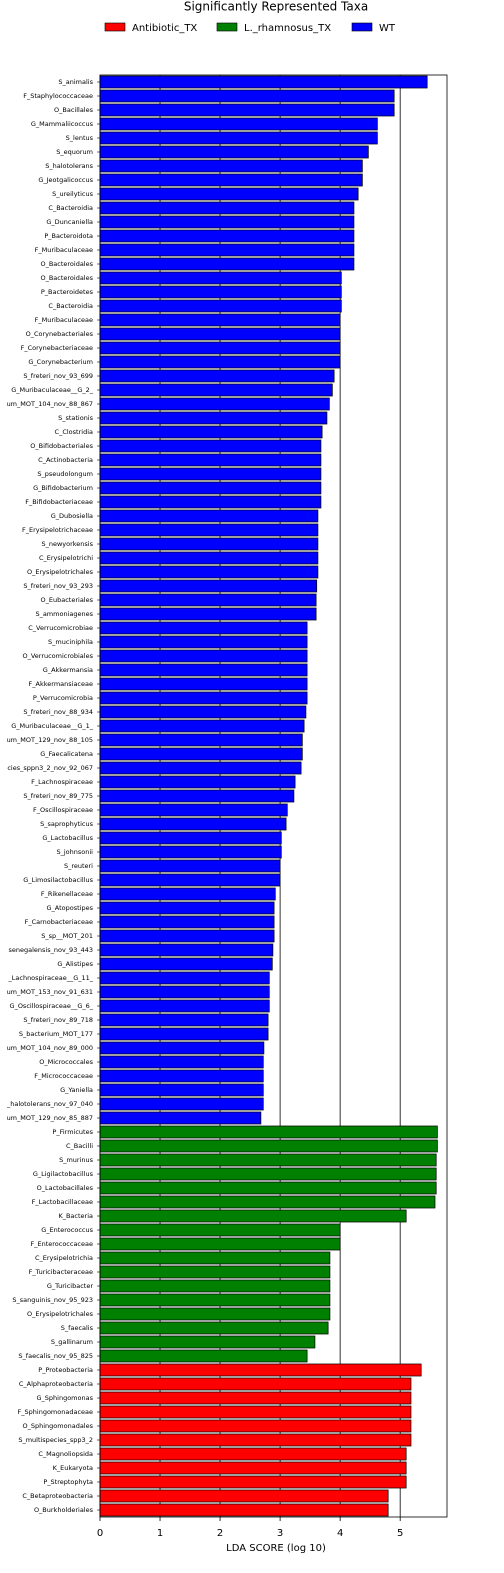 The width and height of the screenshot is (504, 1573). I want to click on y-tick-label: F_Lactobacillaceae, so click(62, 1202).